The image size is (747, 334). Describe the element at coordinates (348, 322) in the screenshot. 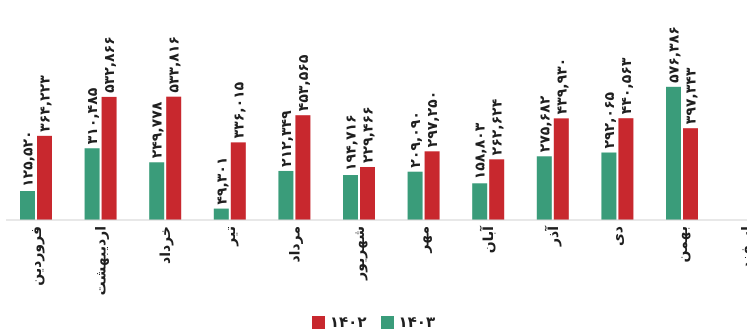

I see `legend-label-1402: ۱۴۰۲` at that location.